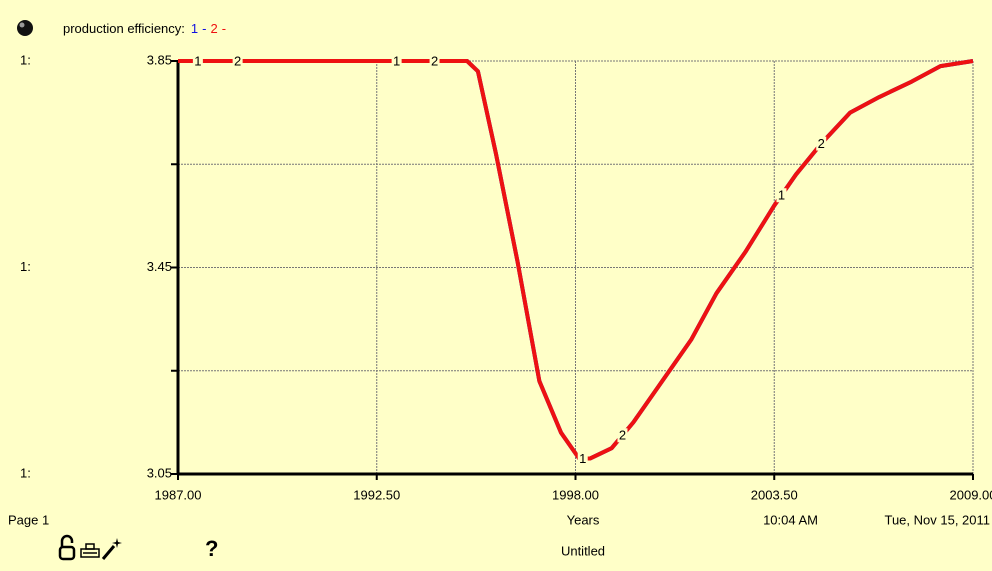 The width and height of the screenshot is (992, 571). Describe the element at coordinates (22, 25) in the screenshot. I see `graph-icon-highlight` at that location.